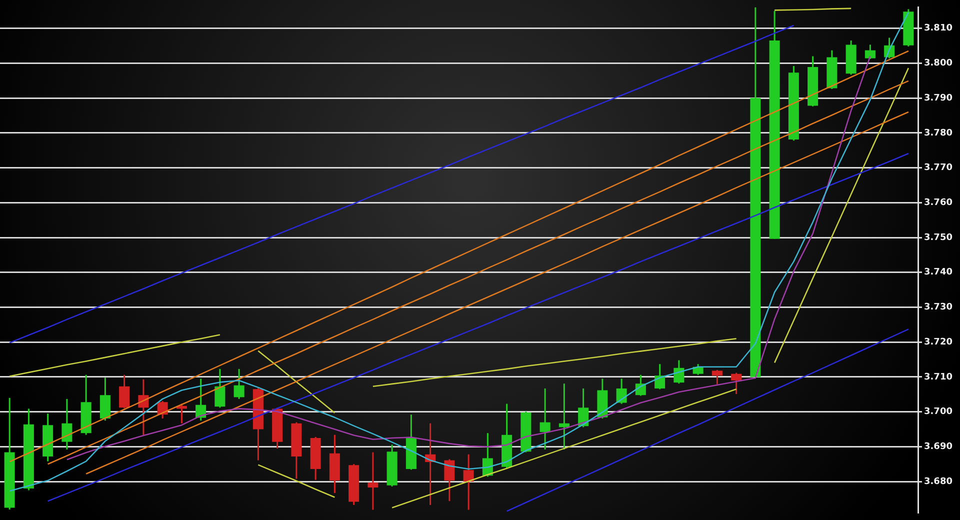 Image resolution: width=960 pixels, height=520 pixels. Describe the element at coordinates (938, 168) in the screenshot. I see `y-tick-label: 3.770` at that location.